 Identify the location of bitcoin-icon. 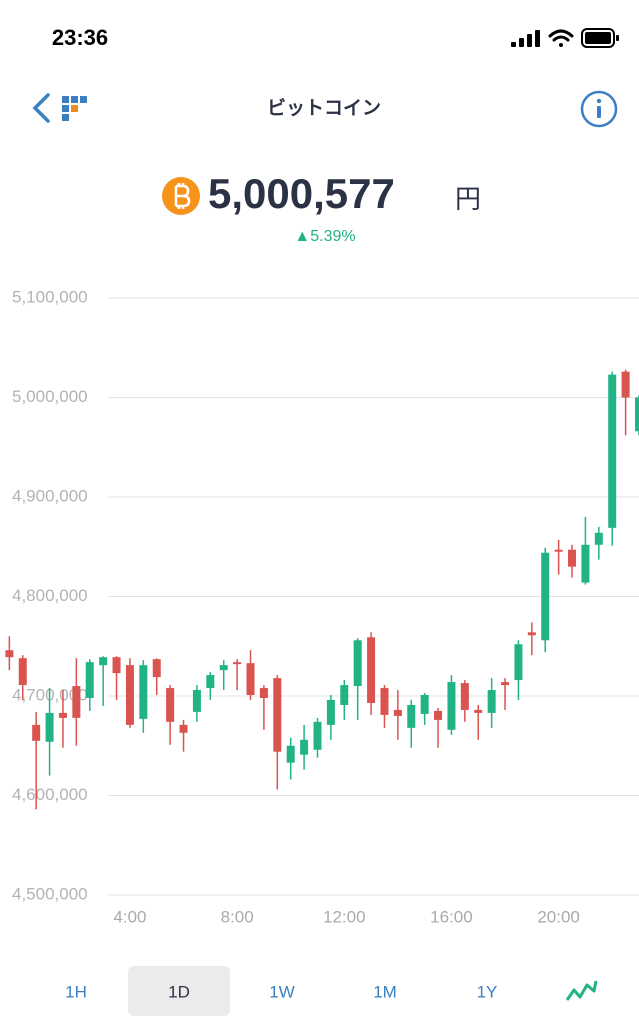
(181, 196).